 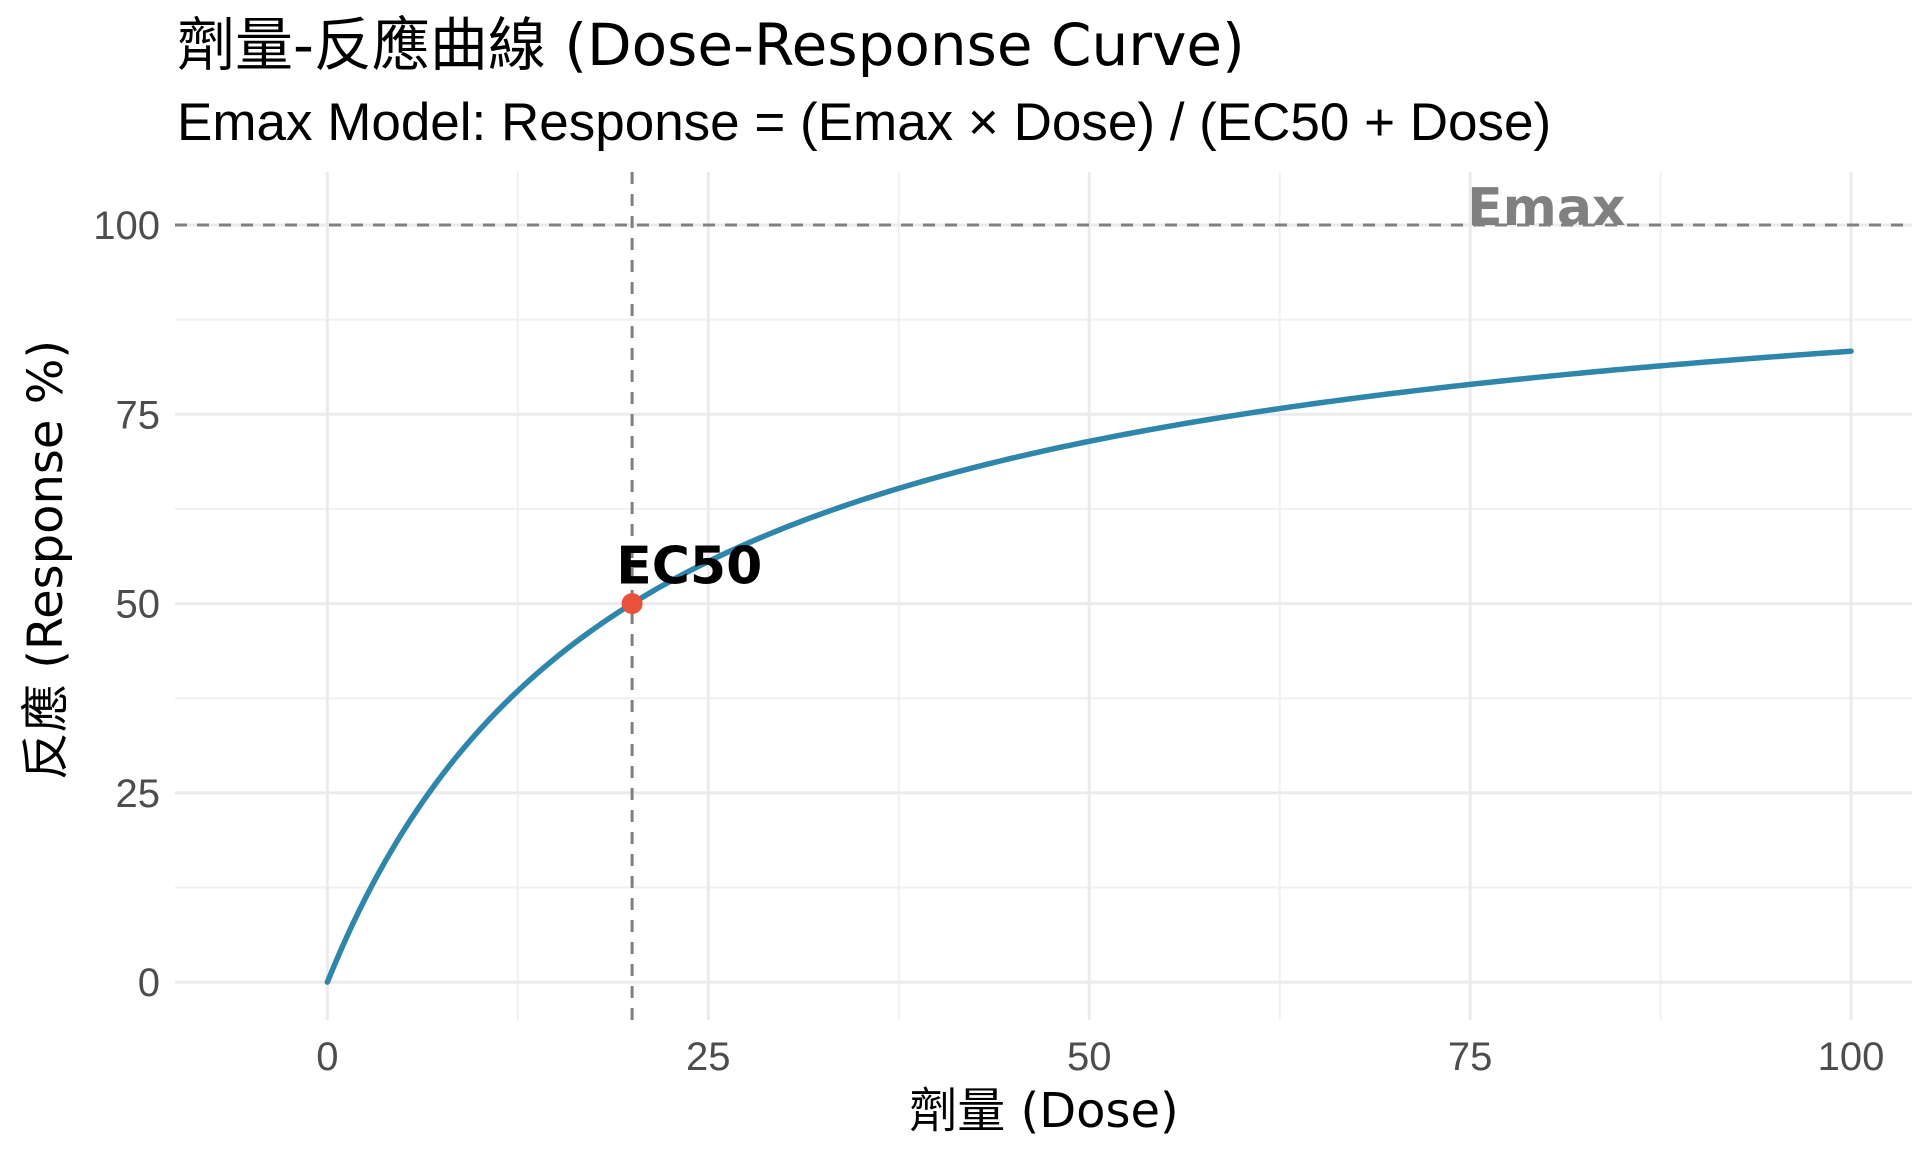 I want to click on y-axis-title: 反應 (Response %), so click(x=46, y=560).